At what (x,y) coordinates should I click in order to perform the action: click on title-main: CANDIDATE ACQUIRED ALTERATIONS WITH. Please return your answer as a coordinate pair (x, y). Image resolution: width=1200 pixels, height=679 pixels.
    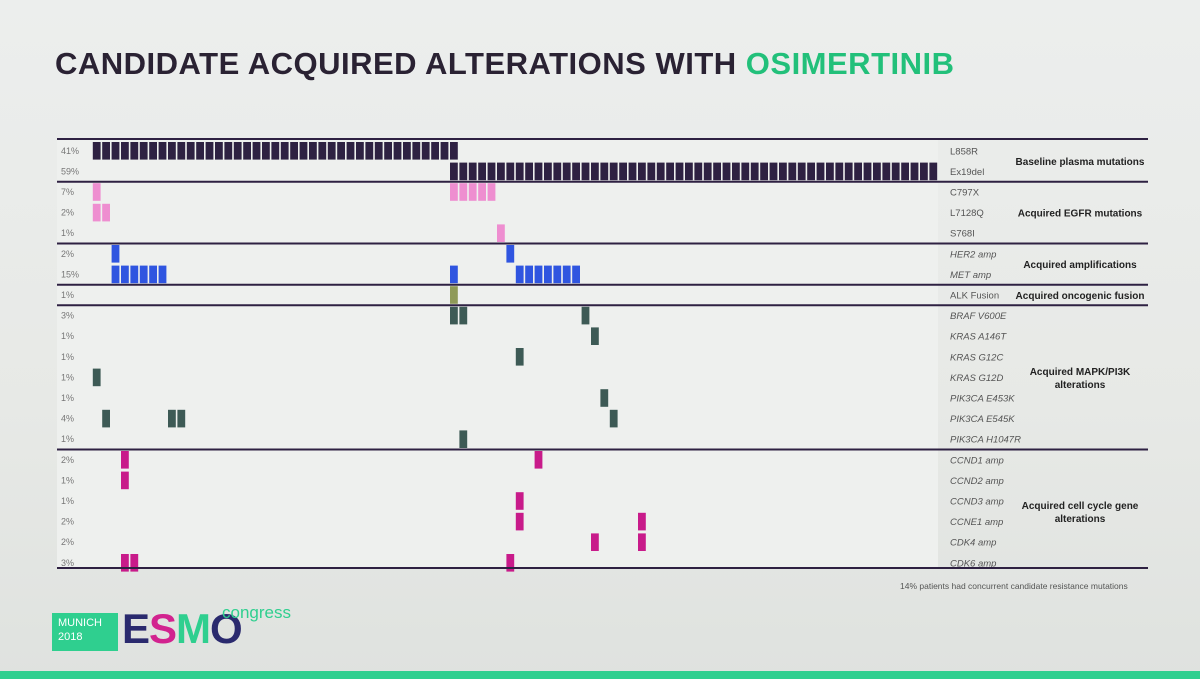
    Looking at the image, I should click on (400, 63).